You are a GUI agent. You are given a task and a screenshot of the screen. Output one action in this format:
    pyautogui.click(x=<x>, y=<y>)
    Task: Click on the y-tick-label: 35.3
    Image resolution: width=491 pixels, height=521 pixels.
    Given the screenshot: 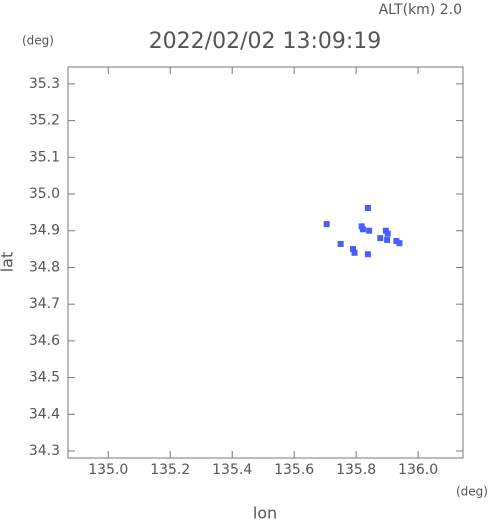 What is the action you would take?
    pyautogui.click(x=44, y=84)
    